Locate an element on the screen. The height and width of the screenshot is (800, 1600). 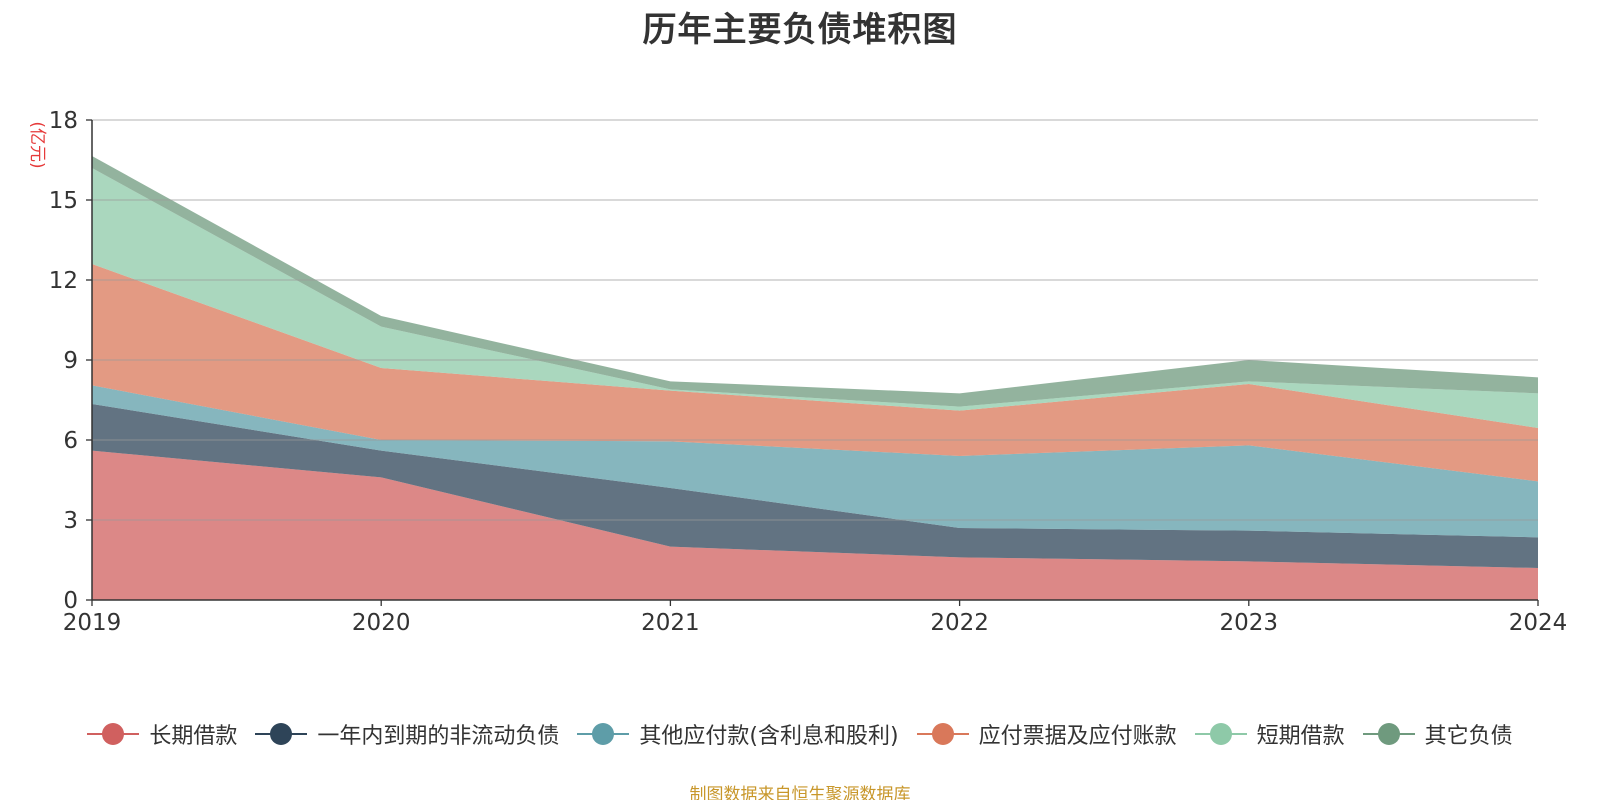
x-tick-label: 2021 is located at coordinates (670, 623).